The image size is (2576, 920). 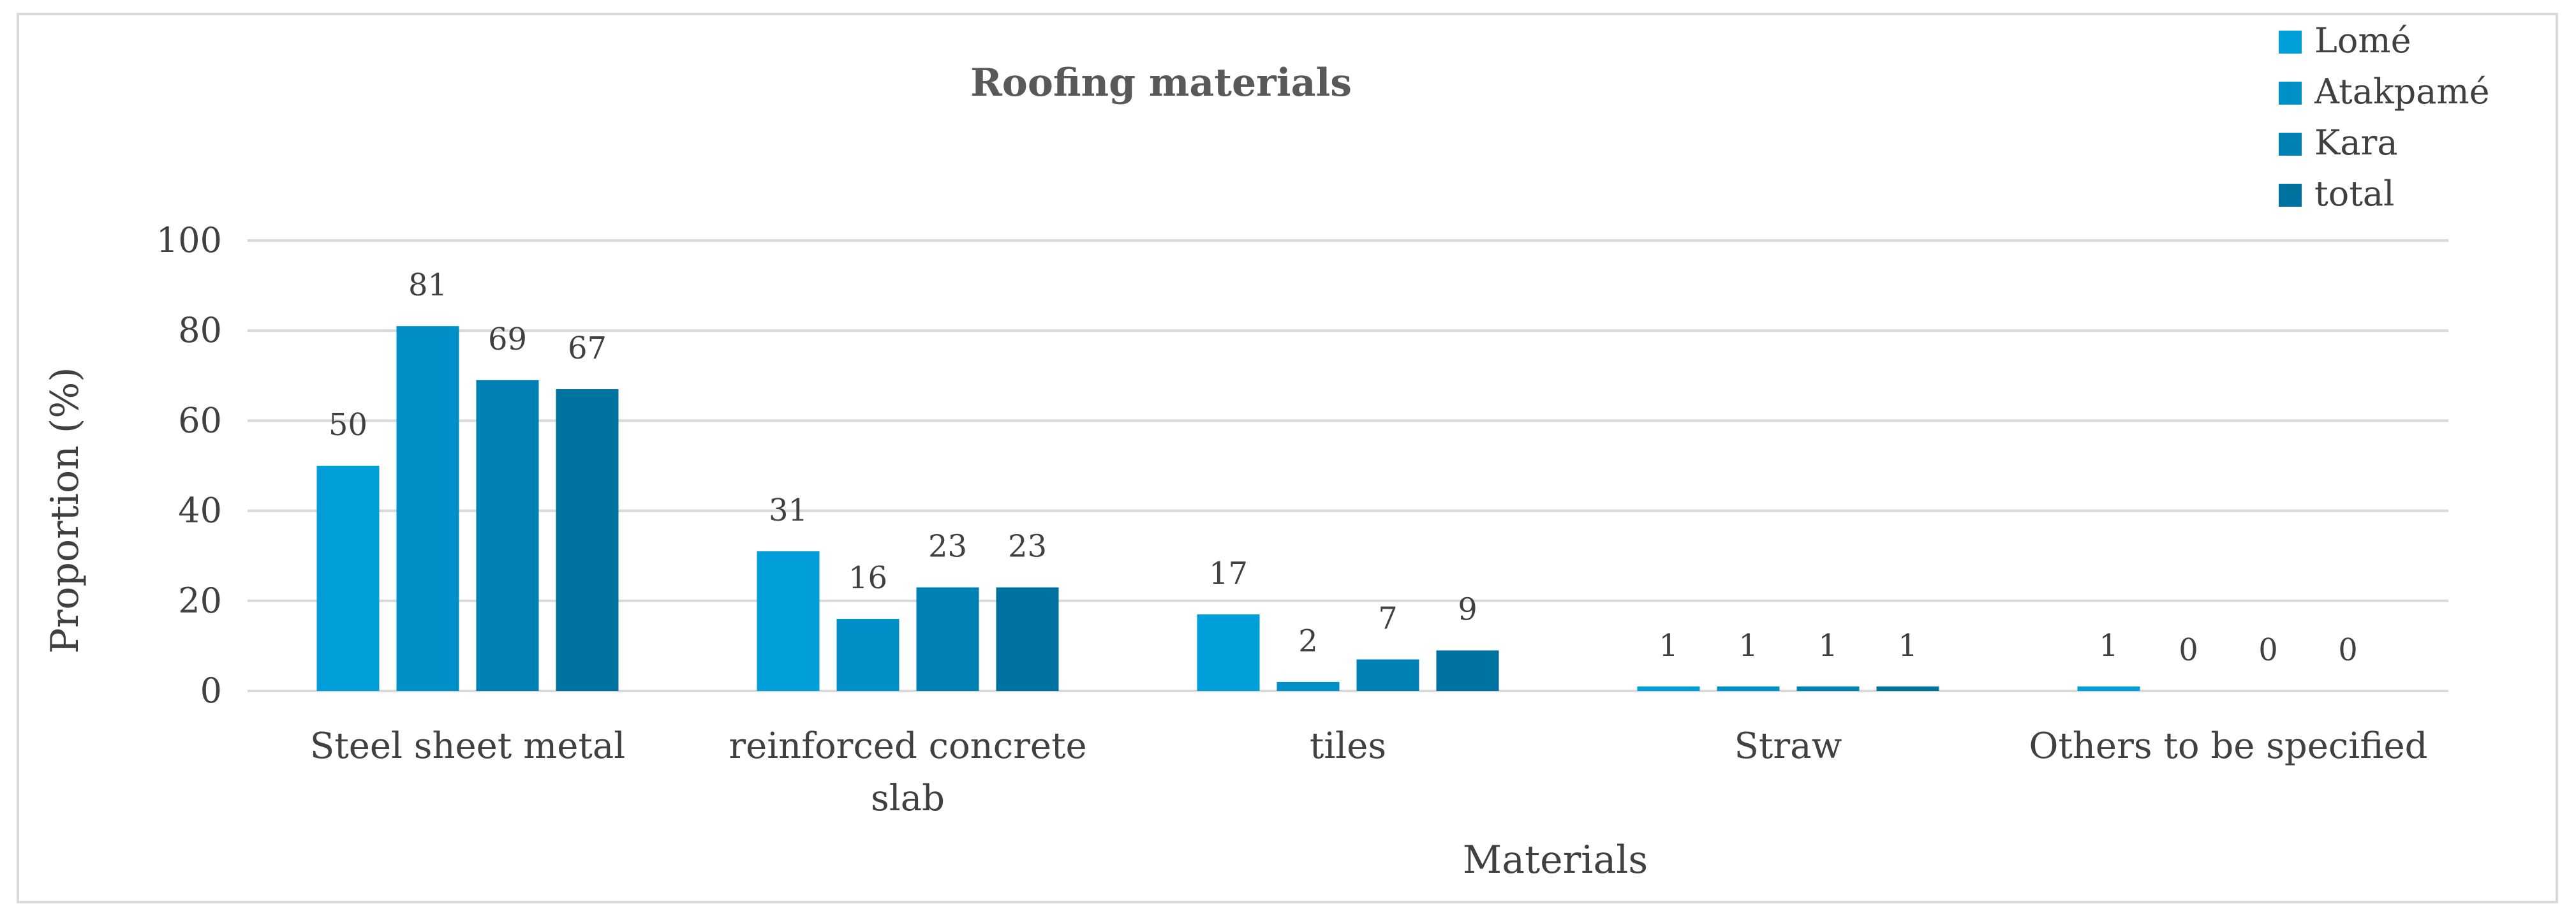 What do you see at coordinates (908, 799) in the screenshot?
I see `x-category-label: slab` at bounding box center [908, 799].